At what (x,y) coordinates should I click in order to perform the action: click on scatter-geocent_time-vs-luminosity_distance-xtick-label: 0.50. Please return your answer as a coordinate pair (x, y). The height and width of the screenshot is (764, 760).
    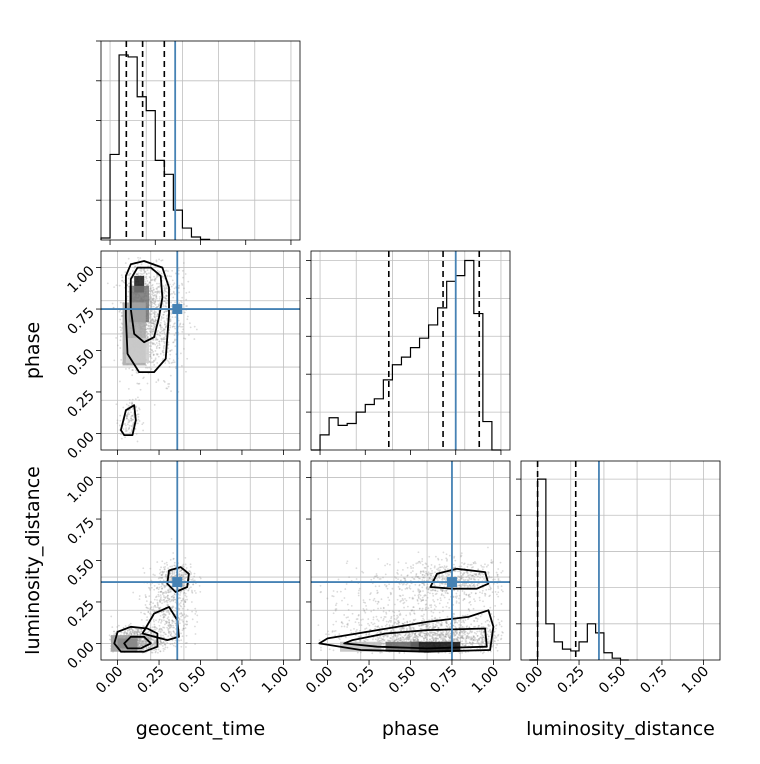
    Looking at the image, I should click on (192, 680).